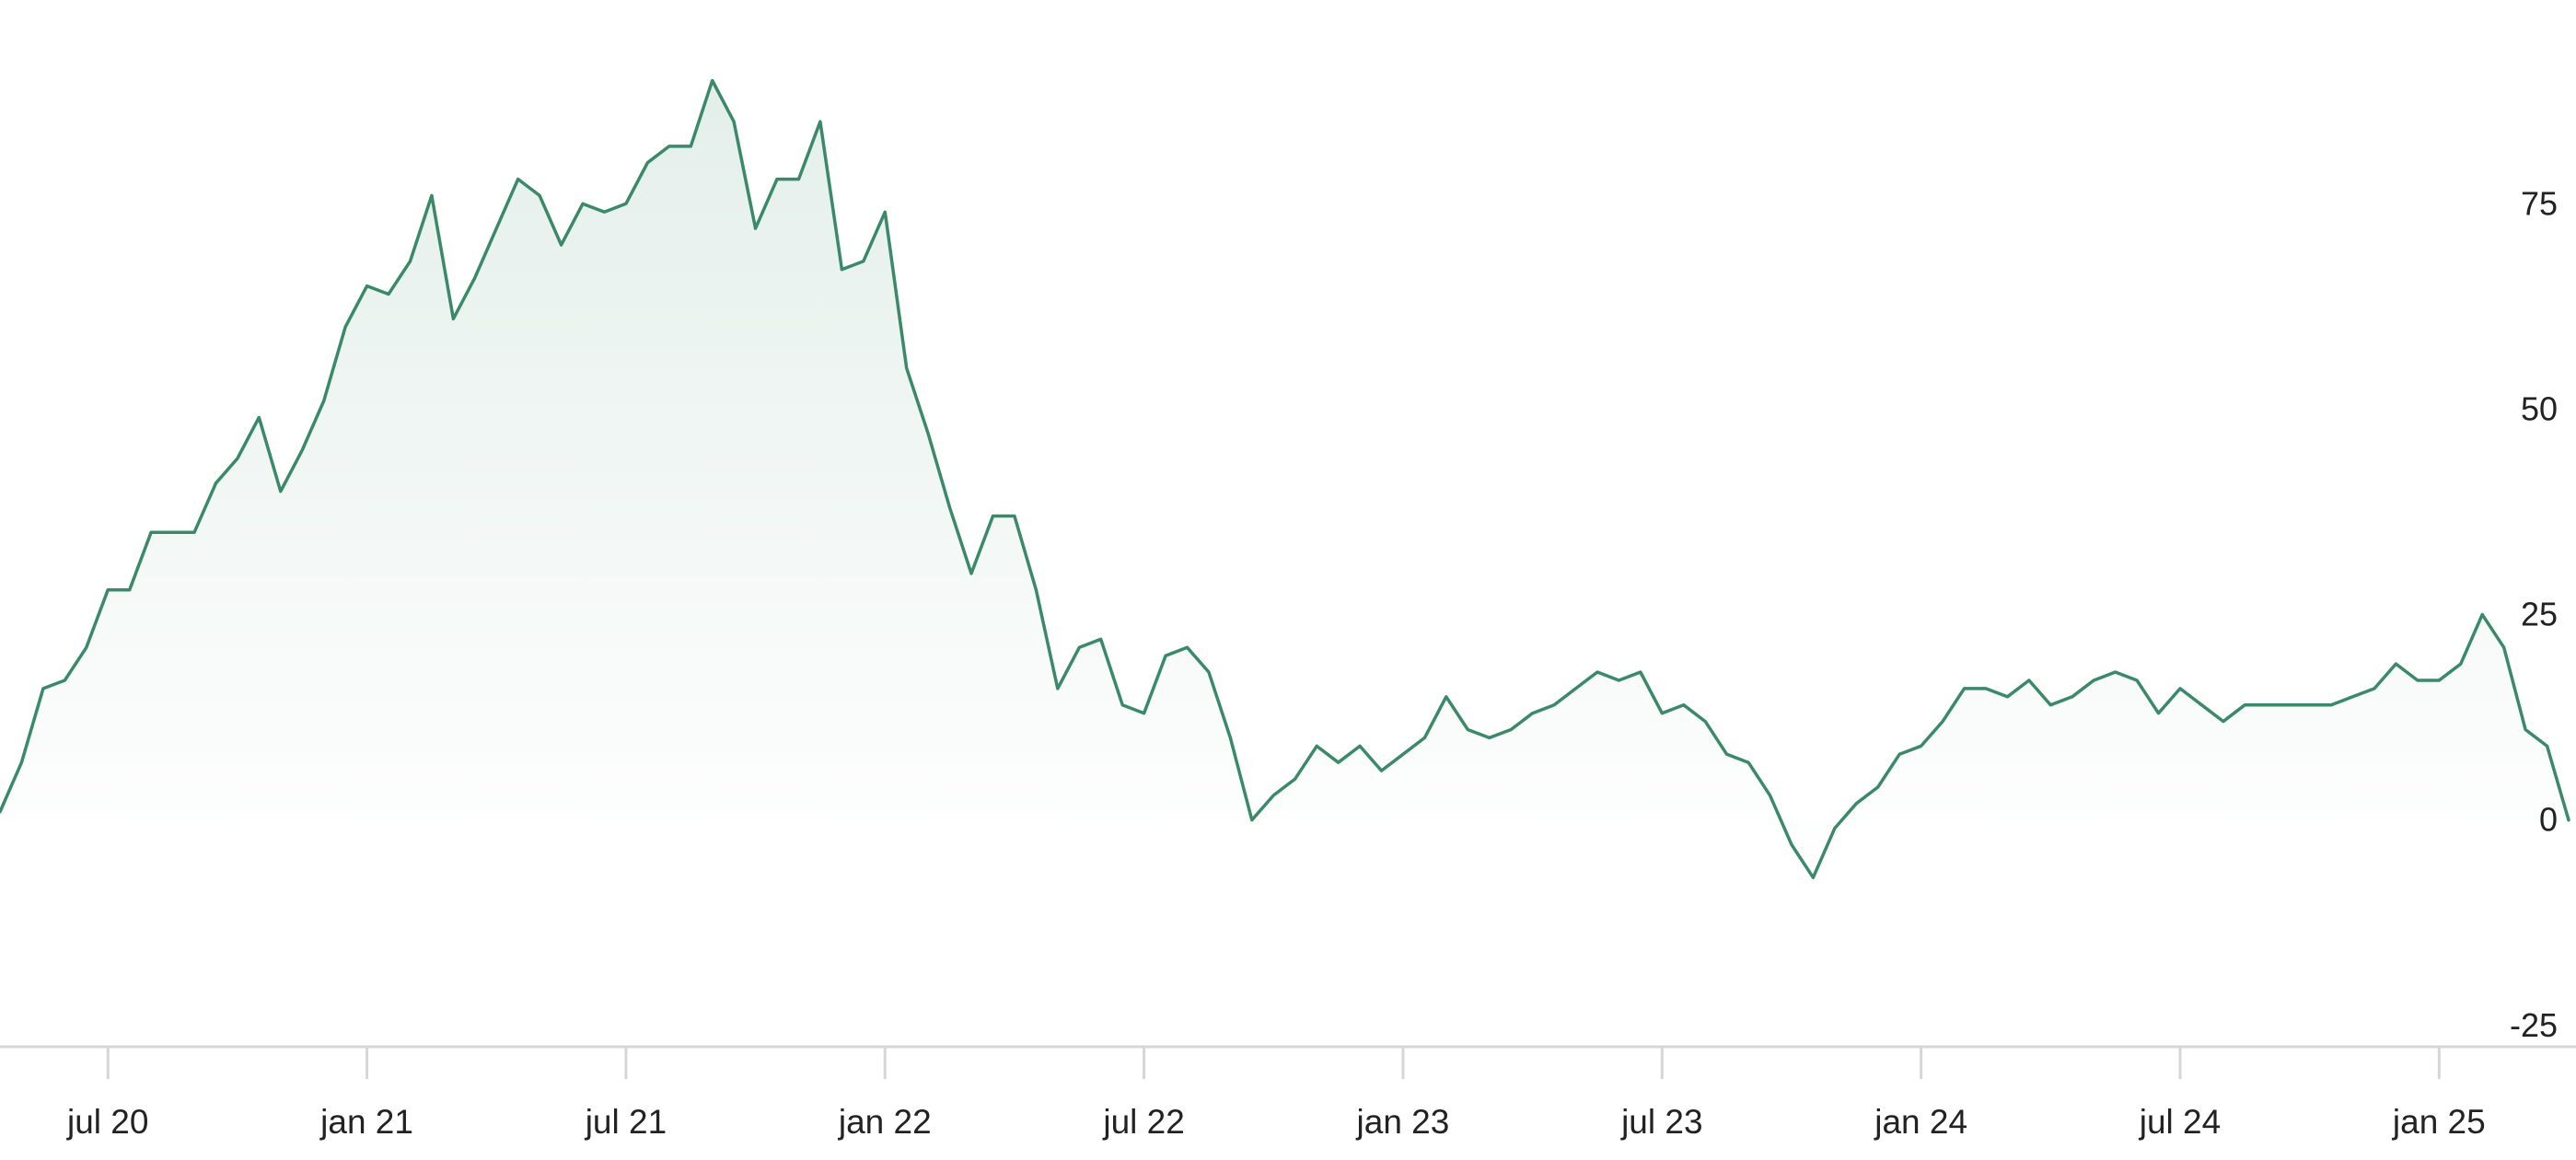 This screenshot has width=2576, height=1160. What do you see at coordinates (2539, 408) in the screenshot?
I see `y-tick-label: 50` at bounding box center [2539, 408].